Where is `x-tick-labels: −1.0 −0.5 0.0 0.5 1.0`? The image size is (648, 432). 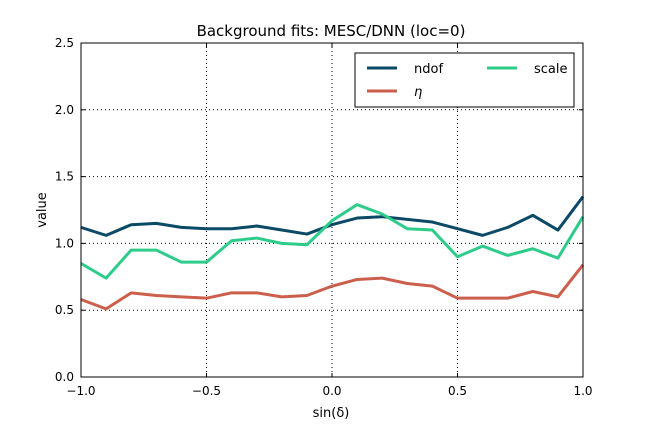 x-tick-labels: −1.0 −0.5 0.0 0.5 1.0 is located at coordinates (329, 391).